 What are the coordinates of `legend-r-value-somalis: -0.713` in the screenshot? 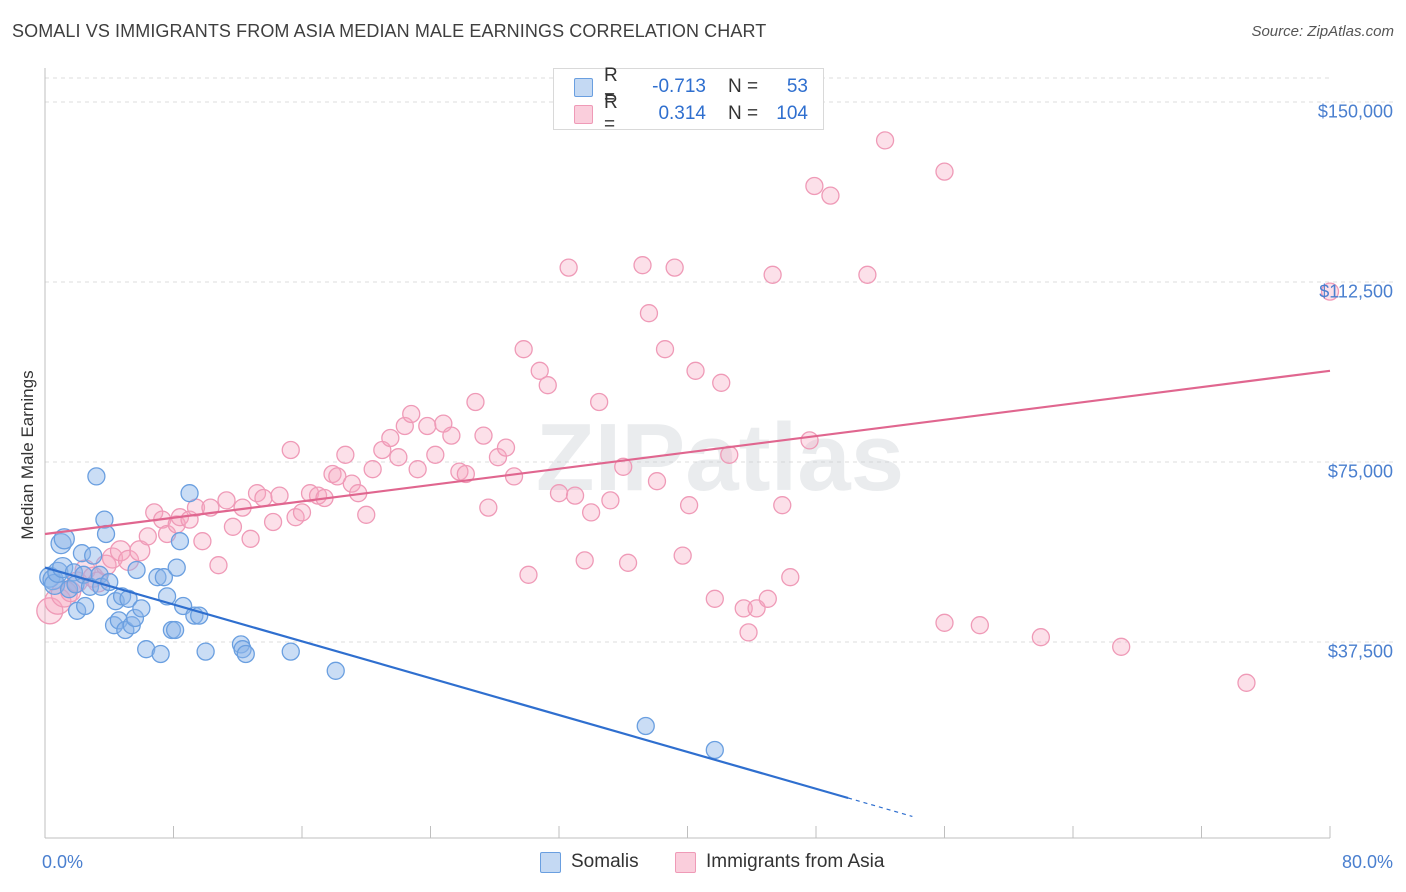 It's located at (679, 86).